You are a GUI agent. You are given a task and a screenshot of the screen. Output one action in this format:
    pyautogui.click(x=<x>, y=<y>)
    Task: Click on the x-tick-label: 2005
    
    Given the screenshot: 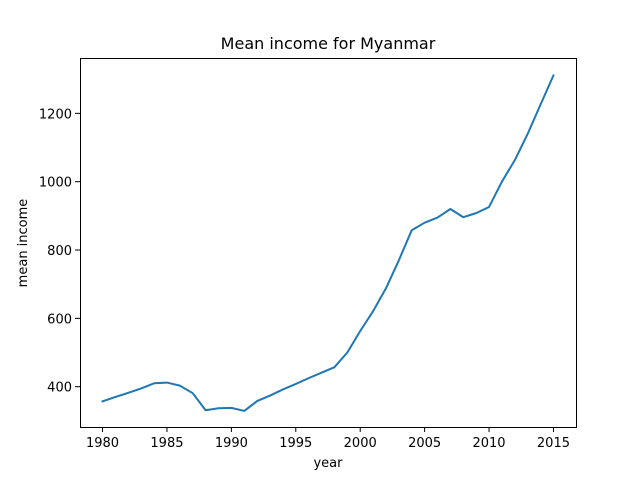 What is the action you would take?
    pyautogui.click(x=424, y=443)
    